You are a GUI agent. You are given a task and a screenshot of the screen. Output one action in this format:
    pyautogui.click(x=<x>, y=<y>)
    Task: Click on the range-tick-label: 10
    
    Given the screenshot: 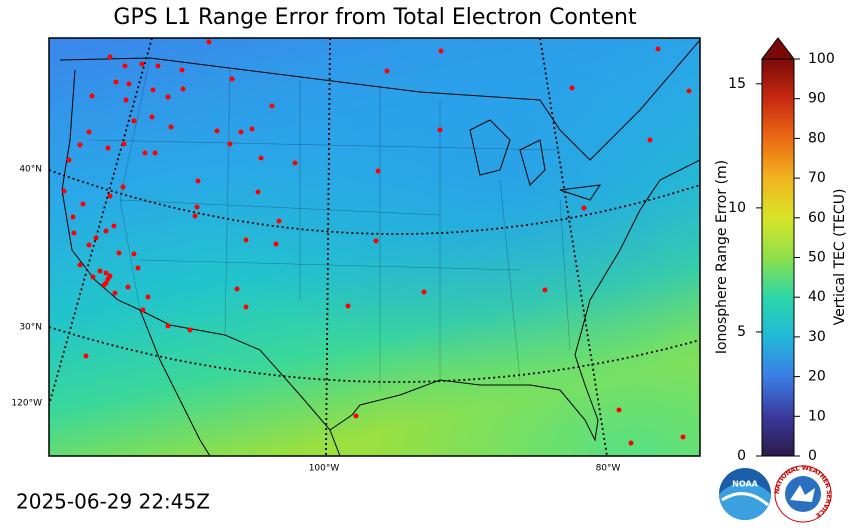 What is the action you would take?
    pyautogui.click(x=737, y=208)
    